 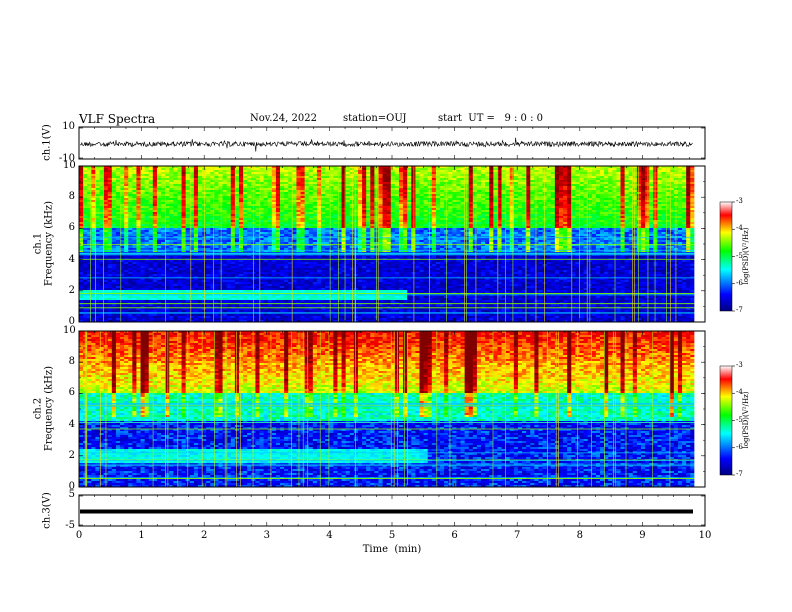 What do you see at coordinates (392, 549) in the screenshot?
I see `x-axis-label: Time (min)` at bounding box center [392, 549].